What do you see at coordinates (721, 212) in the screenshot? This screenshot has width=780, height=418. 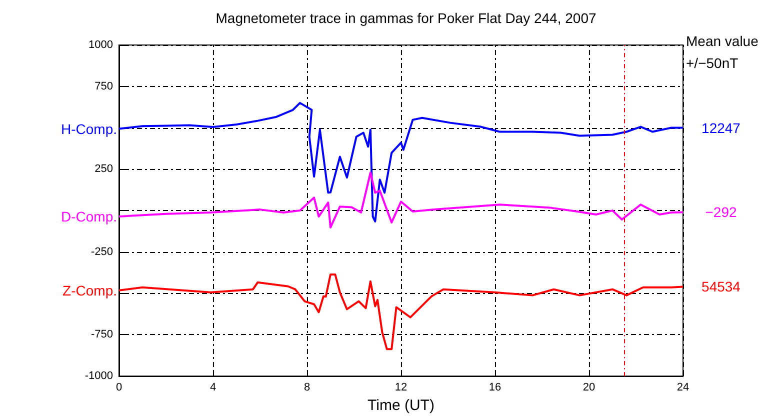 I see `text: −292` at bounding box center [721, 212].